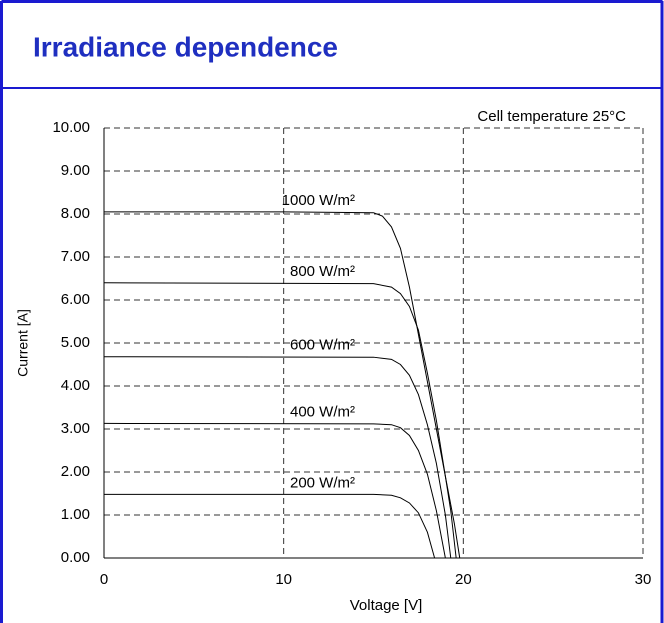  What do you see at coordinates (643, 579) in the screenshot?
I see `x-tick-label: 30` at bounding box center [643, 579].